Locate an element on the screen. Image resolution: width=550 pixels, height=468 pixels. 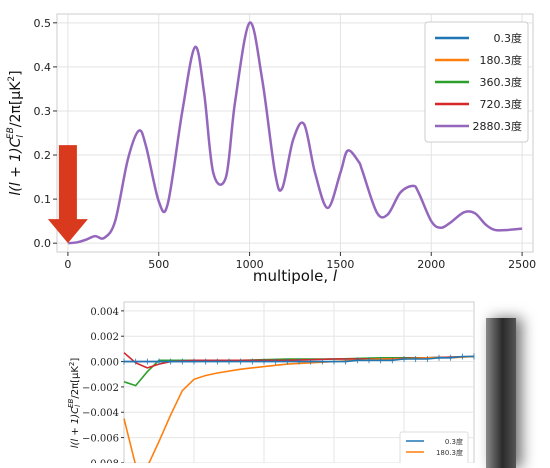
y-tick-label: −0.008 is located at coordinates (100, 461).